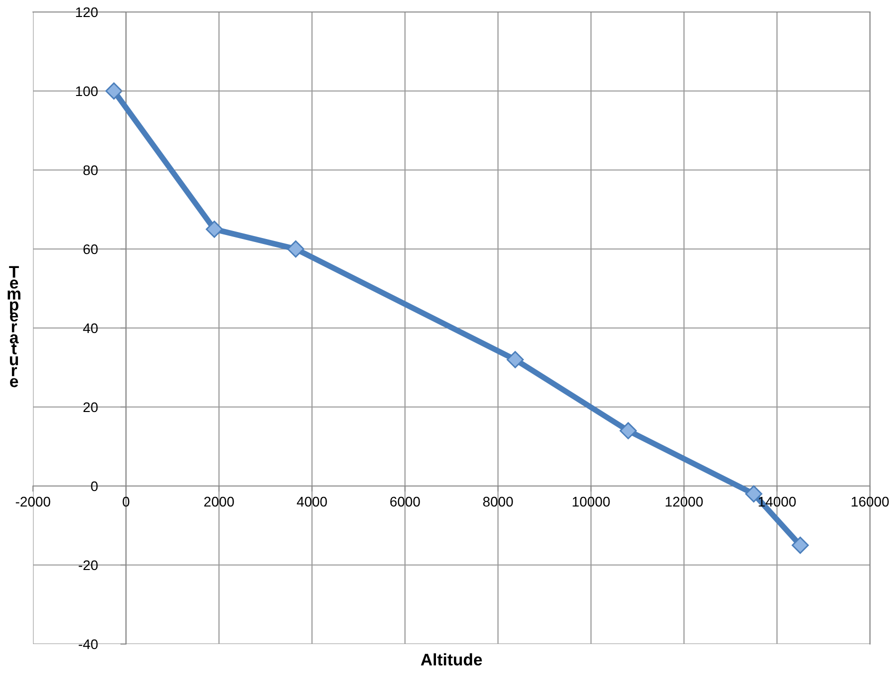 The image size is (892, 673). What do you see at coordinates (88, 565) in the screenshot?
I see `y-tick-label: -20` at bounding box center [88, 565].